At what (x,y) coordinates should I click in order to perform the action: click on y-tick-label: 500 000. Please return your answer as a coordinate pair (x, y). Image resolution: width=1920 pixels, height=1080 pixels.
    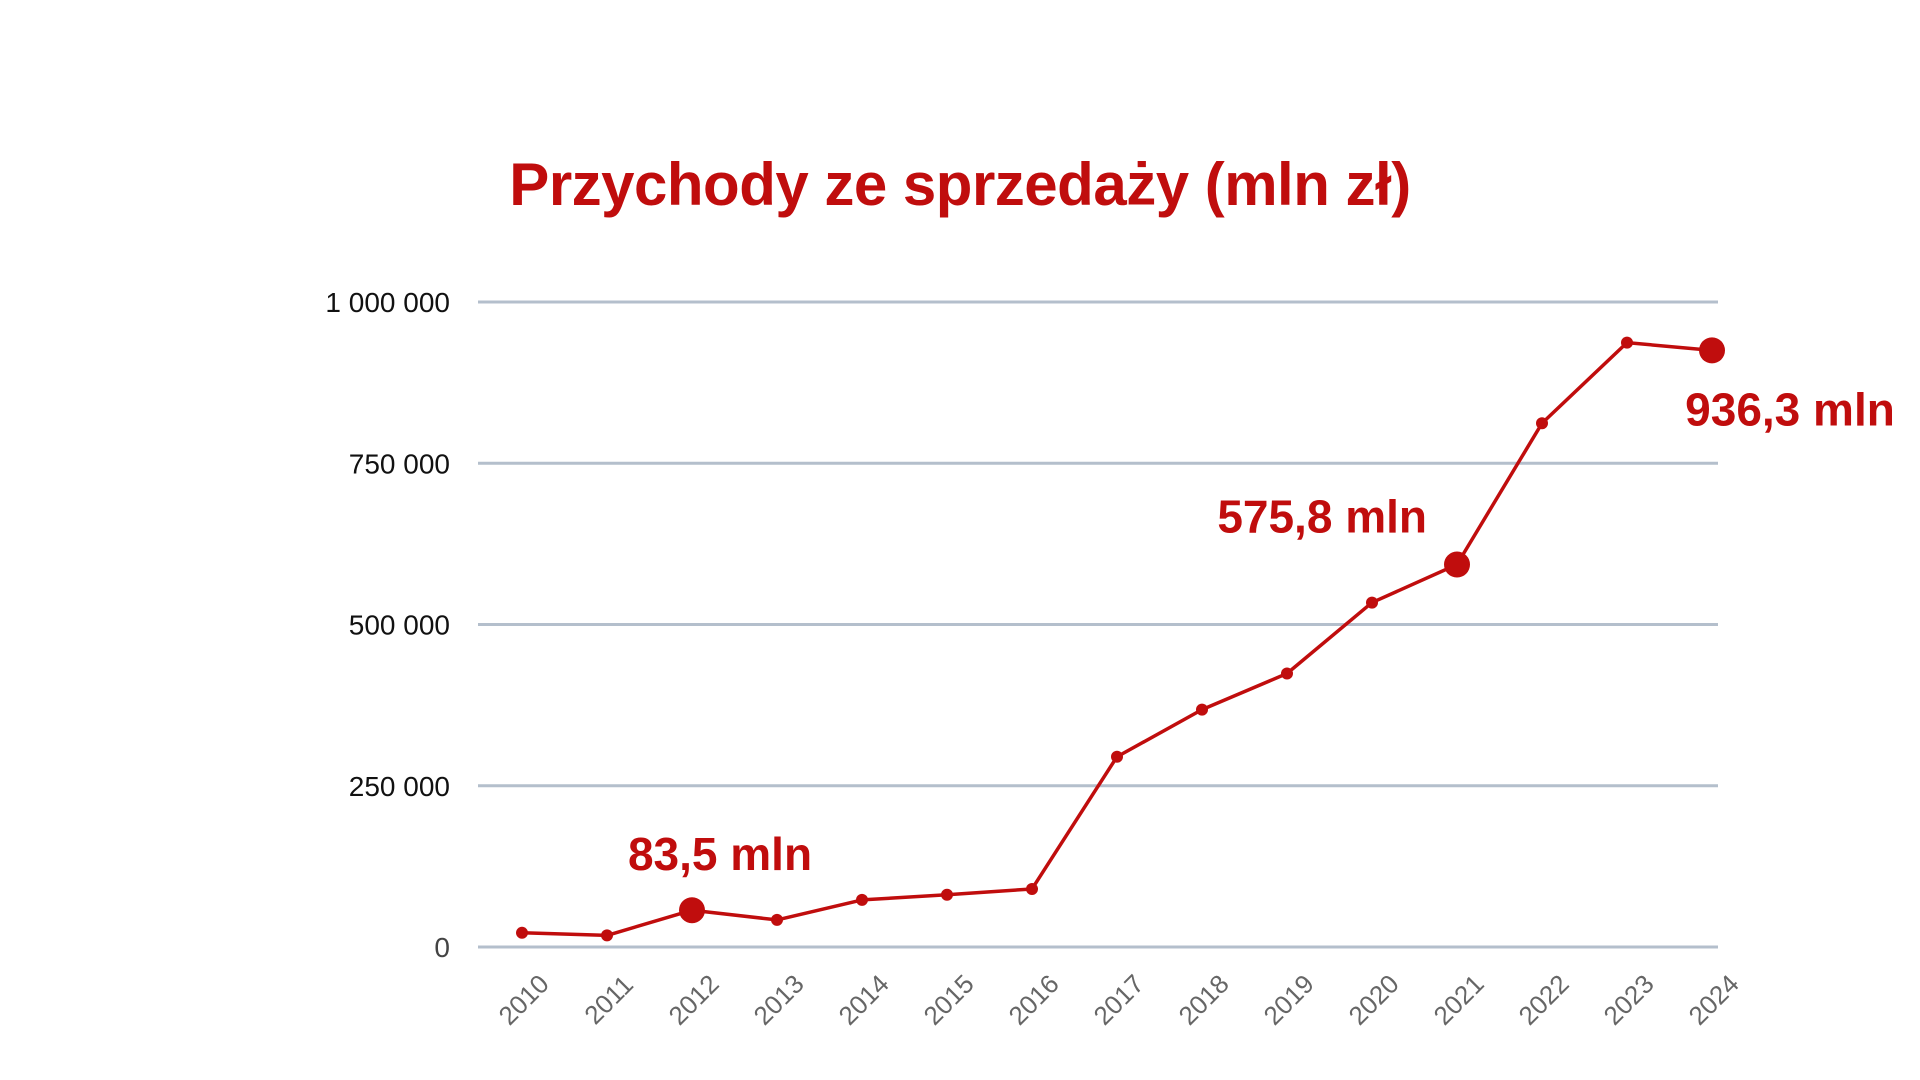
    Looking at the image, I should click on (399, 625).